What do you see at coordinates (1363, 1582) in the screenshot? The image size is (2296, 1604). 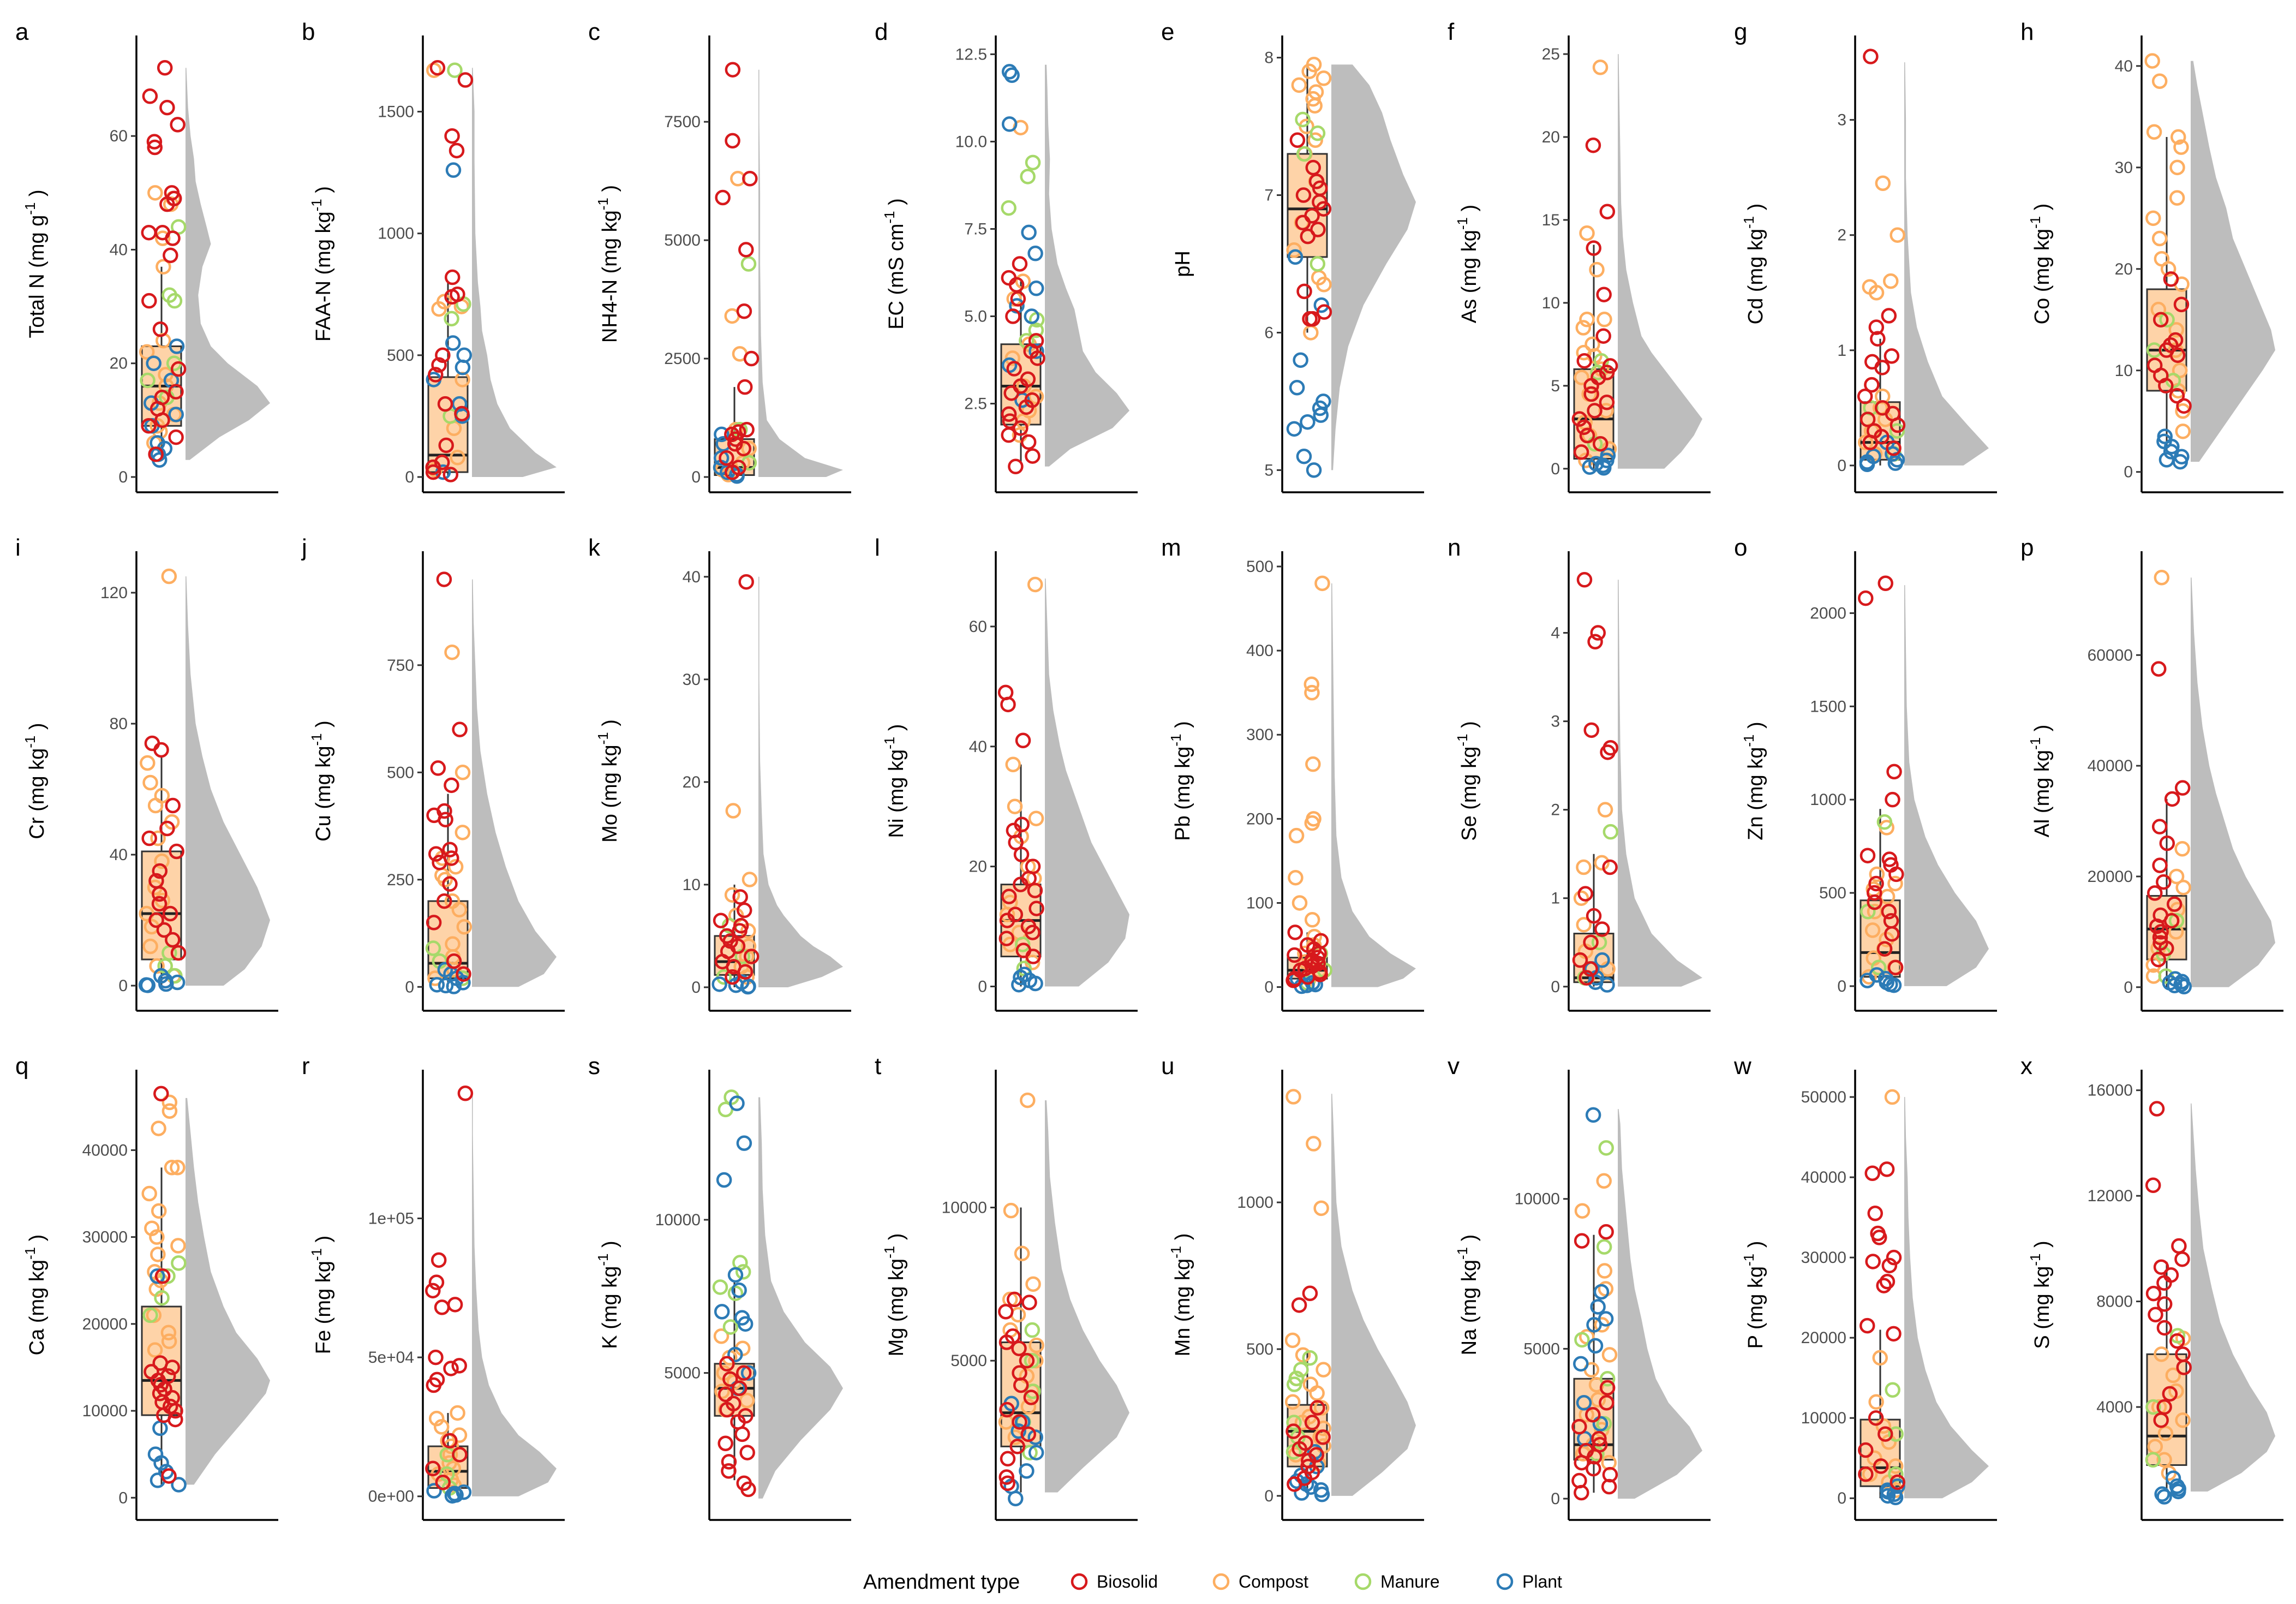 I see `legend-marker` at bounding box center [1363, 1582].